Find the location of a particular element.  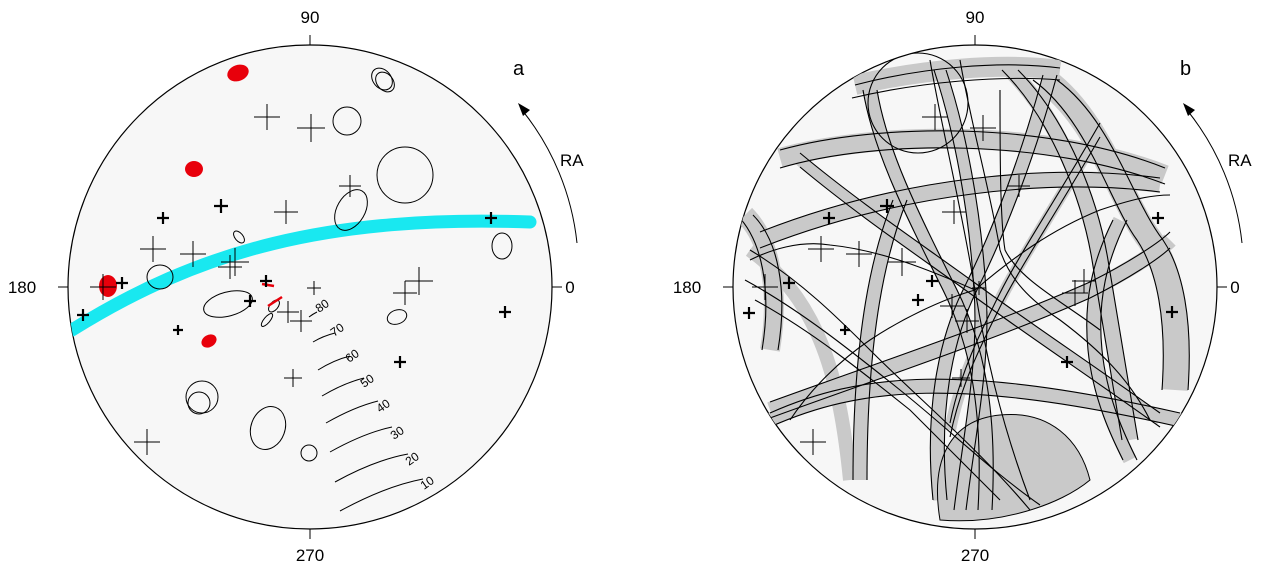

panel-b-bold-crosses is located at coordinates (960, 283).